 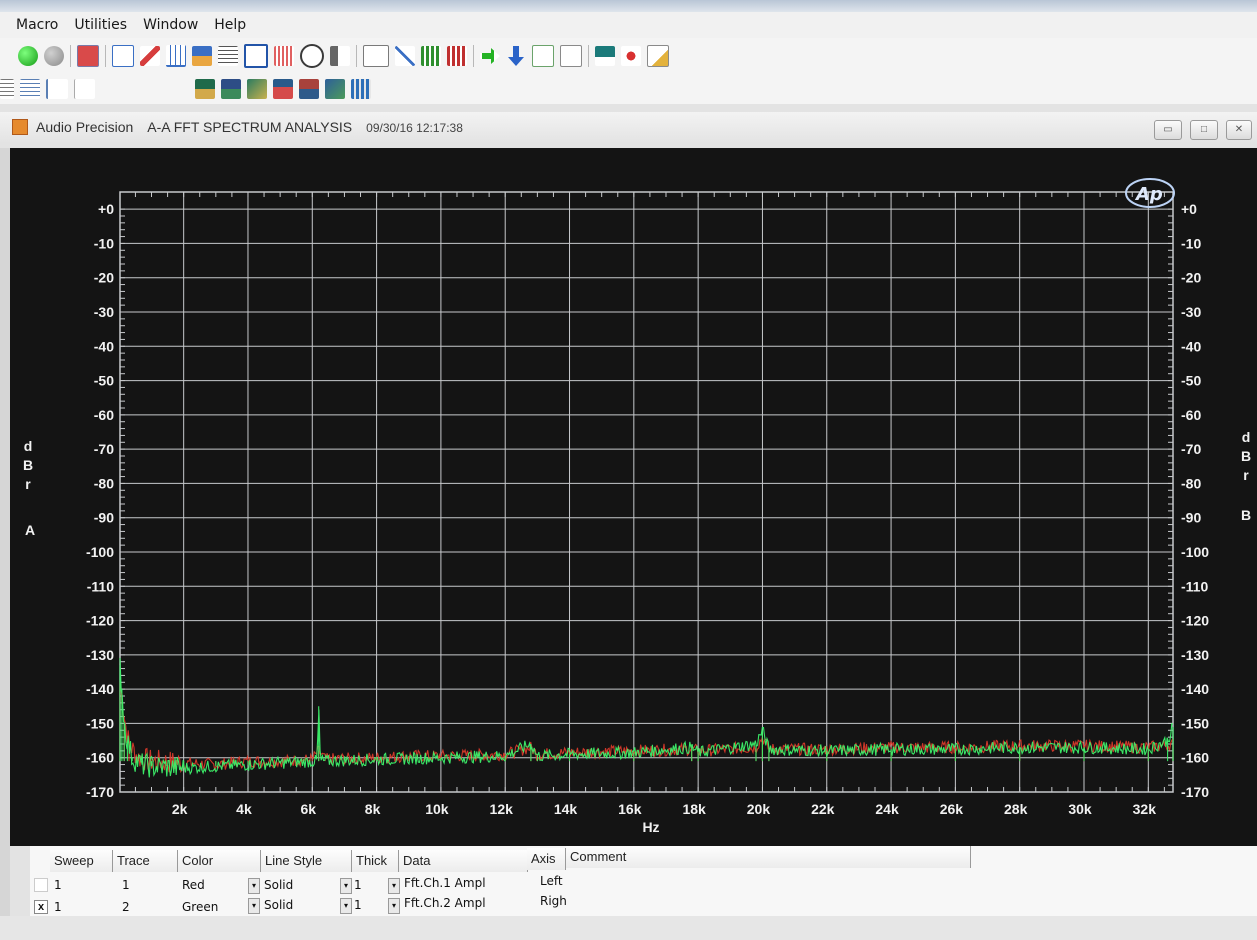 What do you see at coordinates (100, 689) in the screenshot?
I see `y-tick-label-left: -140` at bounding box center [100, 689].